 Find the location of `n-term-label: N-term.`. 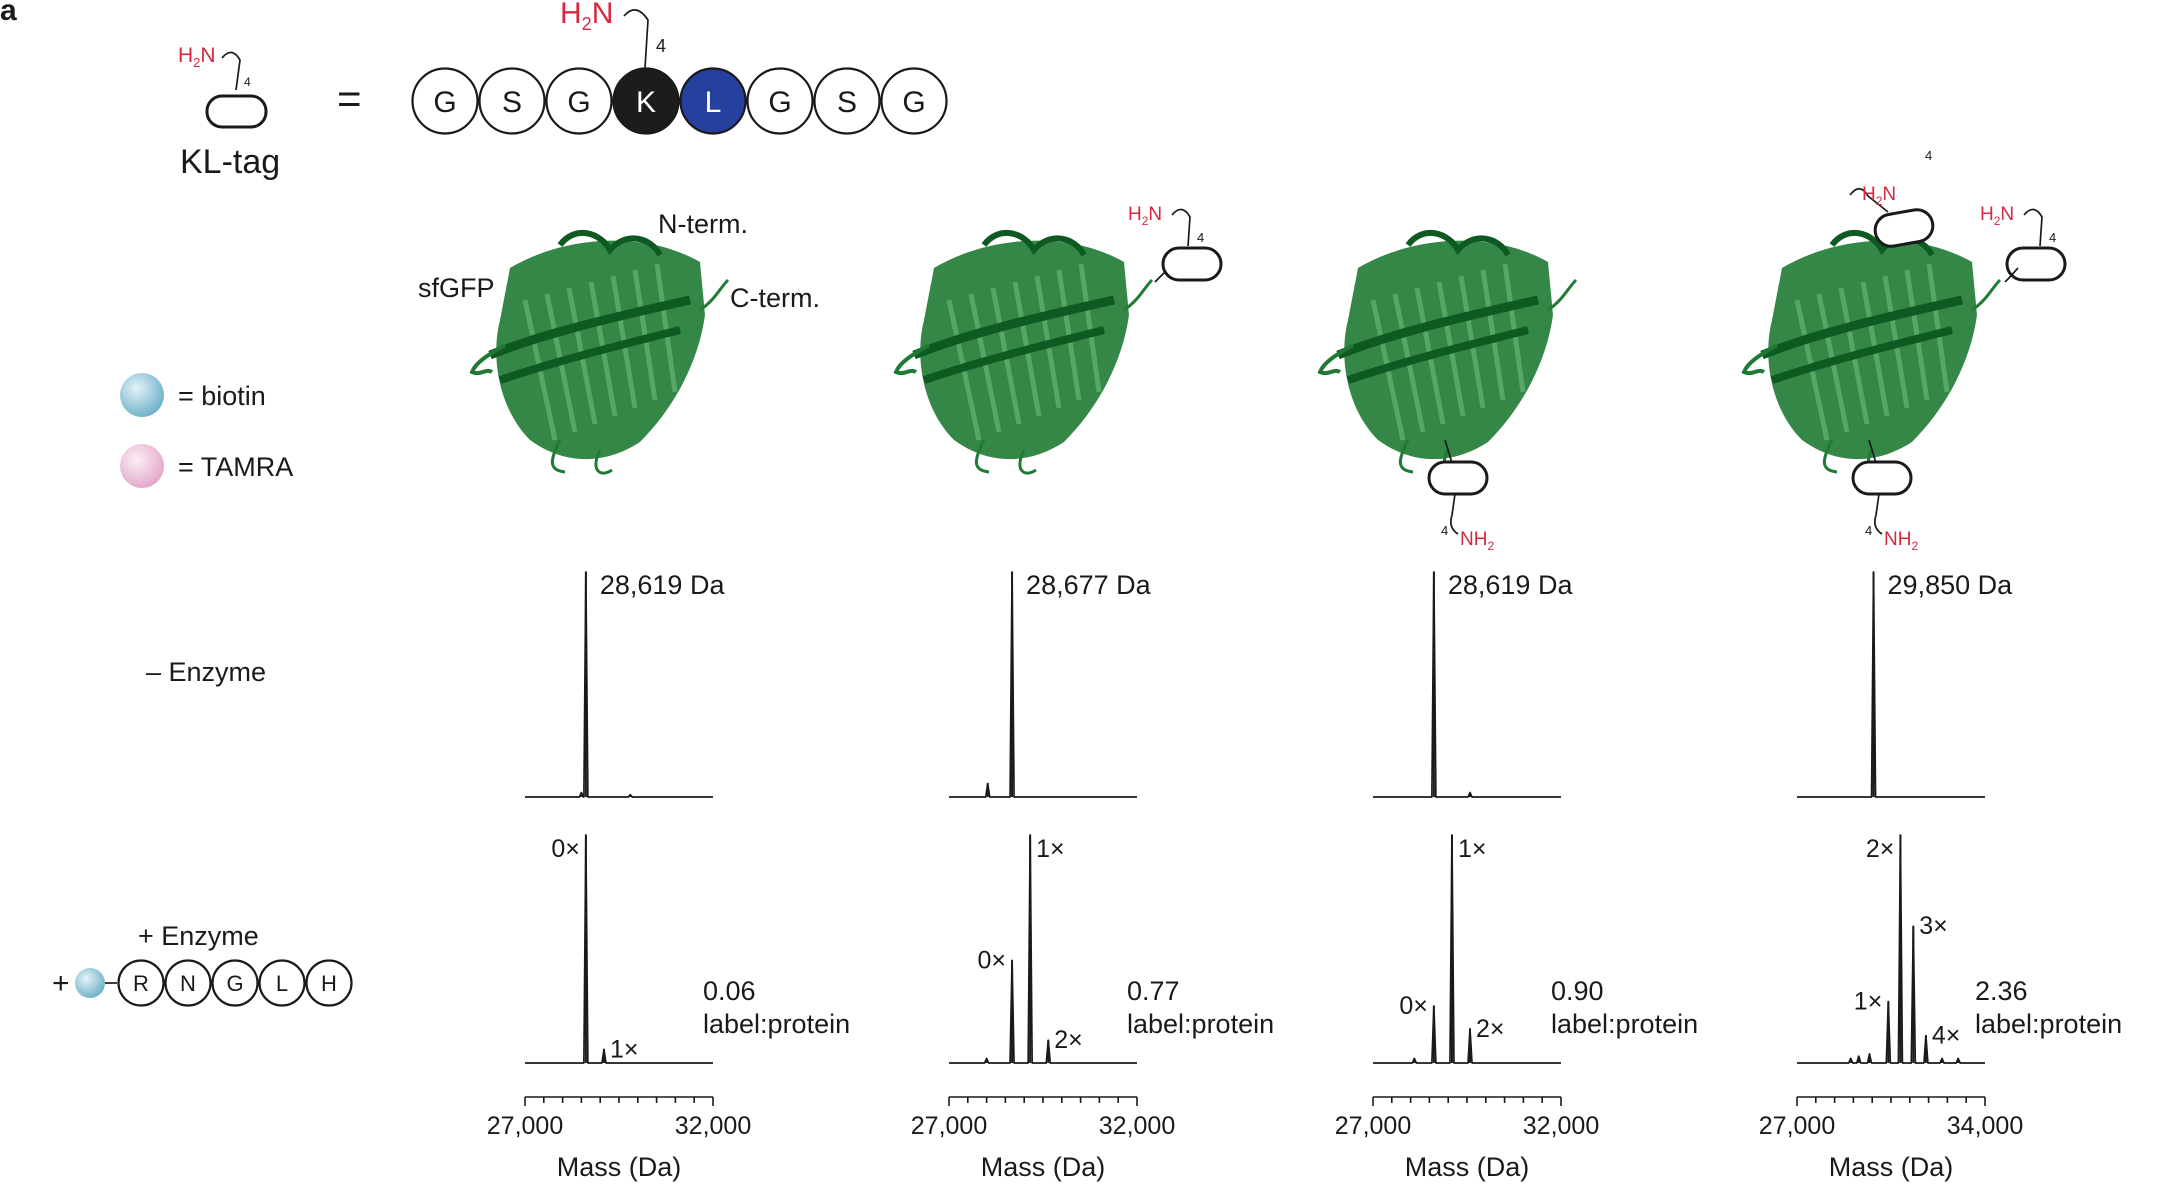

n-term-label: N-term. is located at coordinates (703, 224).